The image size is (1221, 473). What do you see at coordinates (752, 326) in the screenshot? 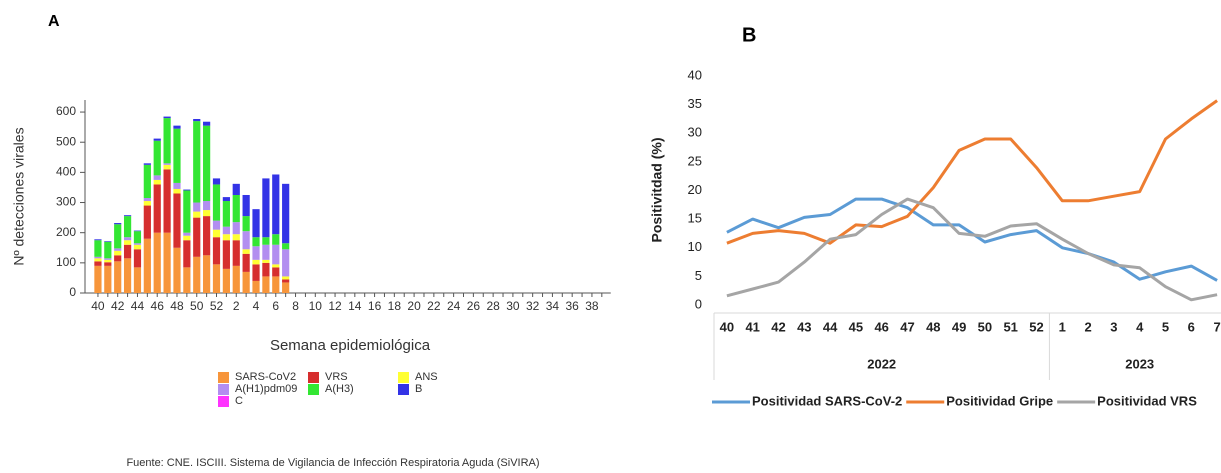
I see `x-tick-label: 41` at bounding box center [752, 326].